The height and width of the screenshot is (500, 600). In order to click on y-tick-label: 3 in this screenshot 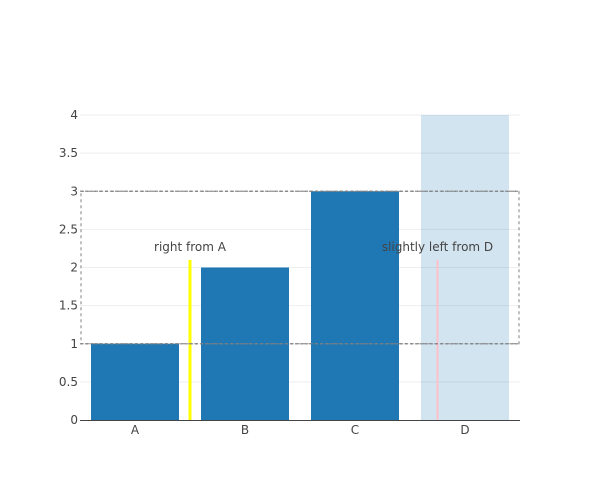, I will do `click(74, 191)`.